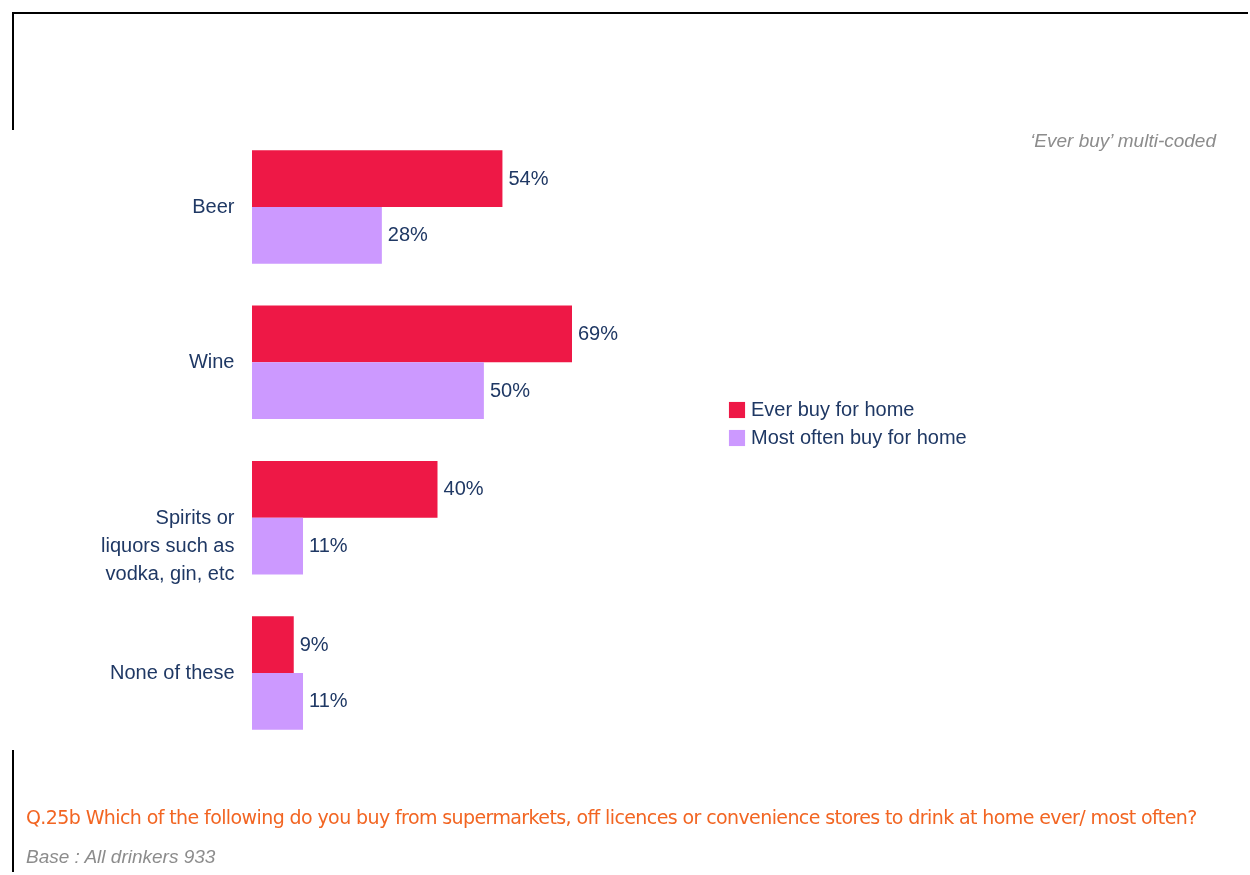 Image resolution: width=1250 pixels, height=875 pixels. I want to click on text: Q.25b Which of the following do you buy from supermarkets, off licences or convenience stores to drink at home ever/ most often?, so click(611, 817).